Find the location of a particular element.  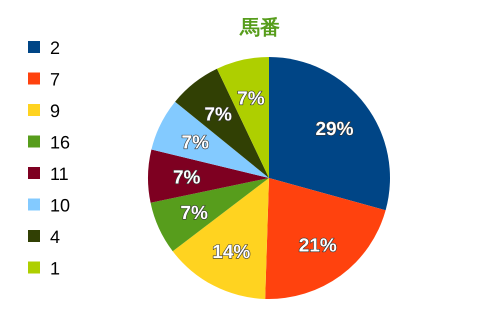

legend-label: 10 is located at coordinates (60, 206).